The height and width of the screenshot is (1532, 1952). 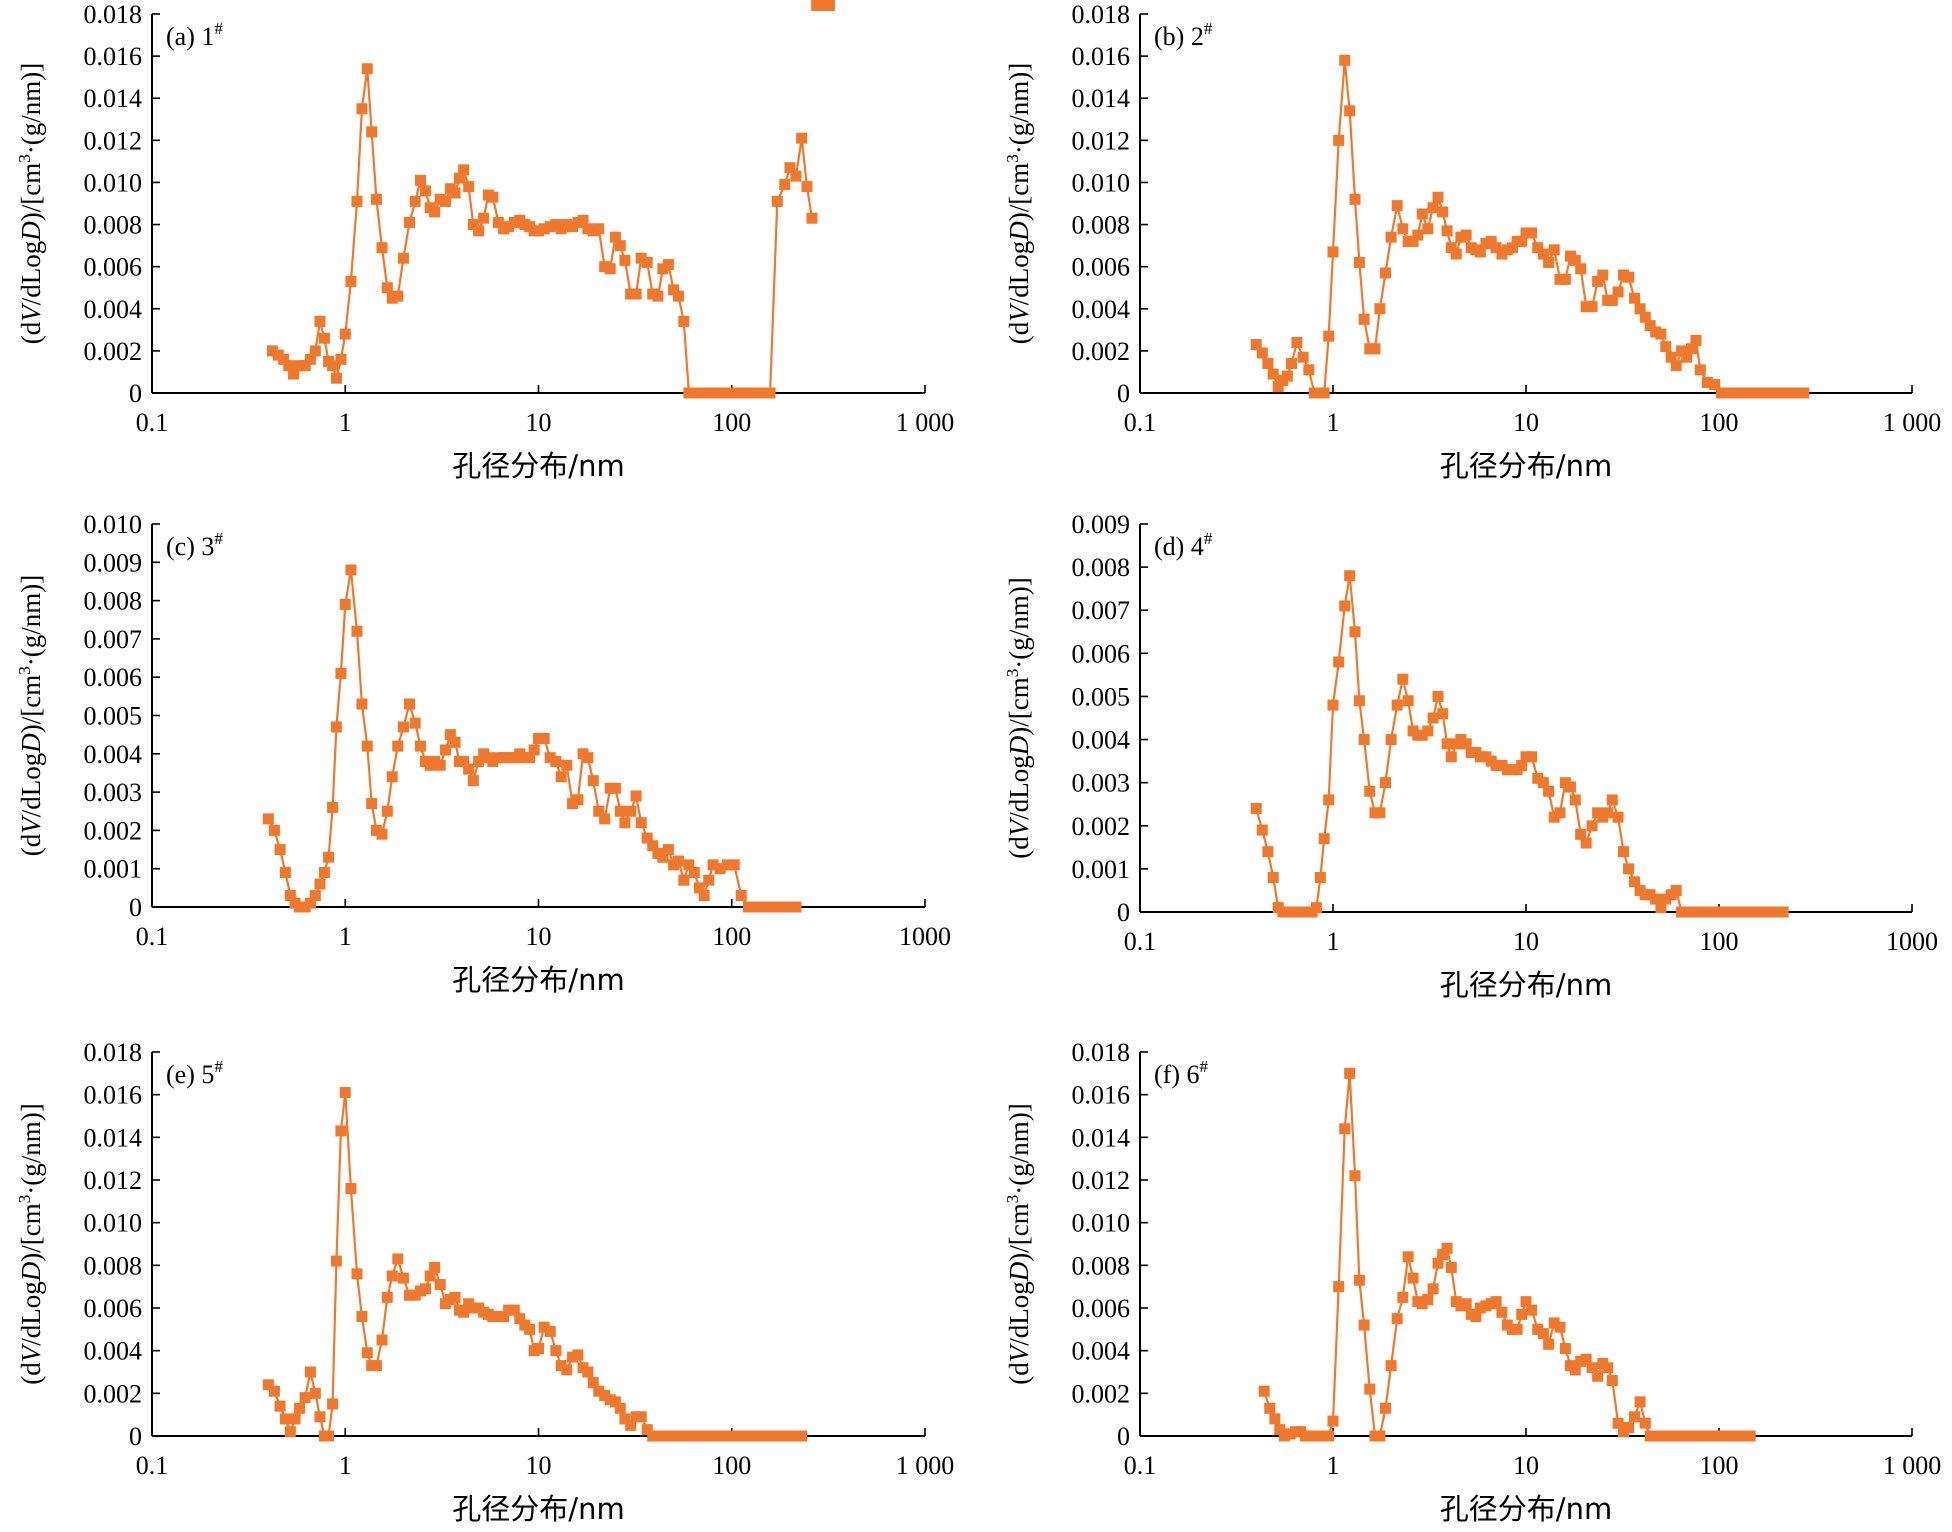 What do you see at coordinates (539, 936) in the screenshot?
I see `x-tick-label: 10` at bounding box center [539, 936].